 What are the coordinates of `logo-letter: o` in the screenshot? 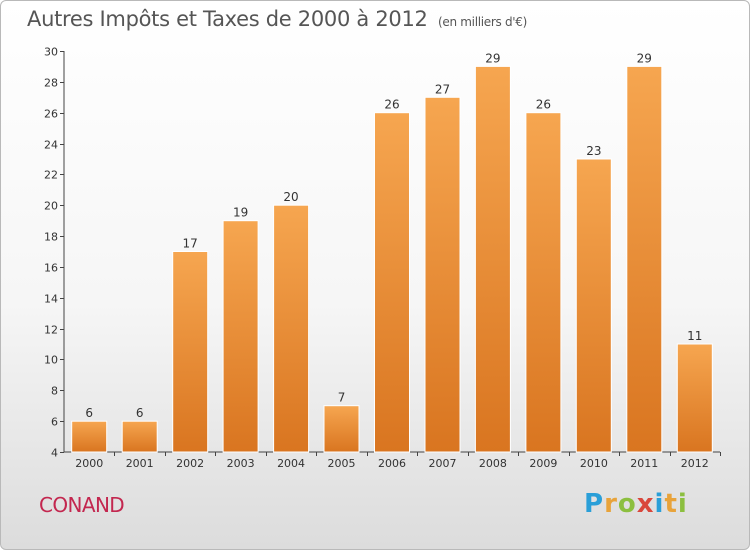 It's located at (627, 504).